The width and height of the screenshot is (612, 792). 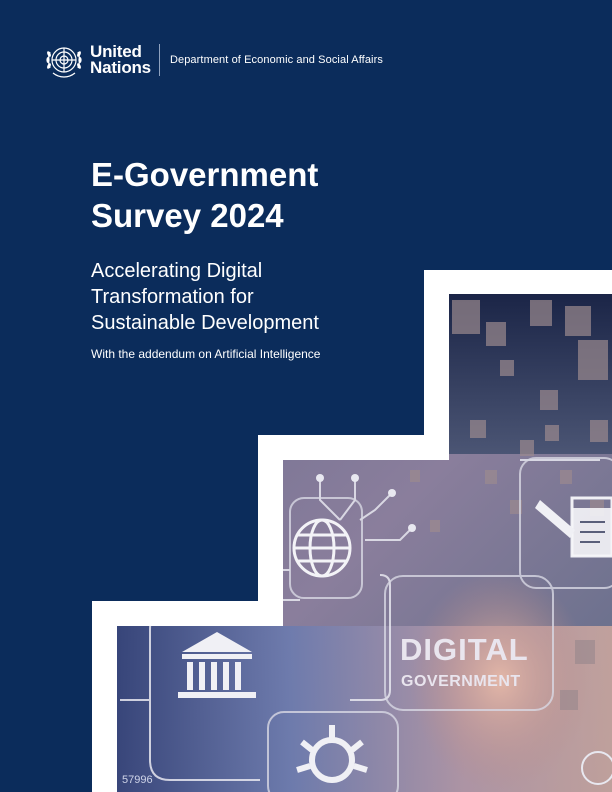 I want to click on circuit-icon, so click(x=596, y=768).